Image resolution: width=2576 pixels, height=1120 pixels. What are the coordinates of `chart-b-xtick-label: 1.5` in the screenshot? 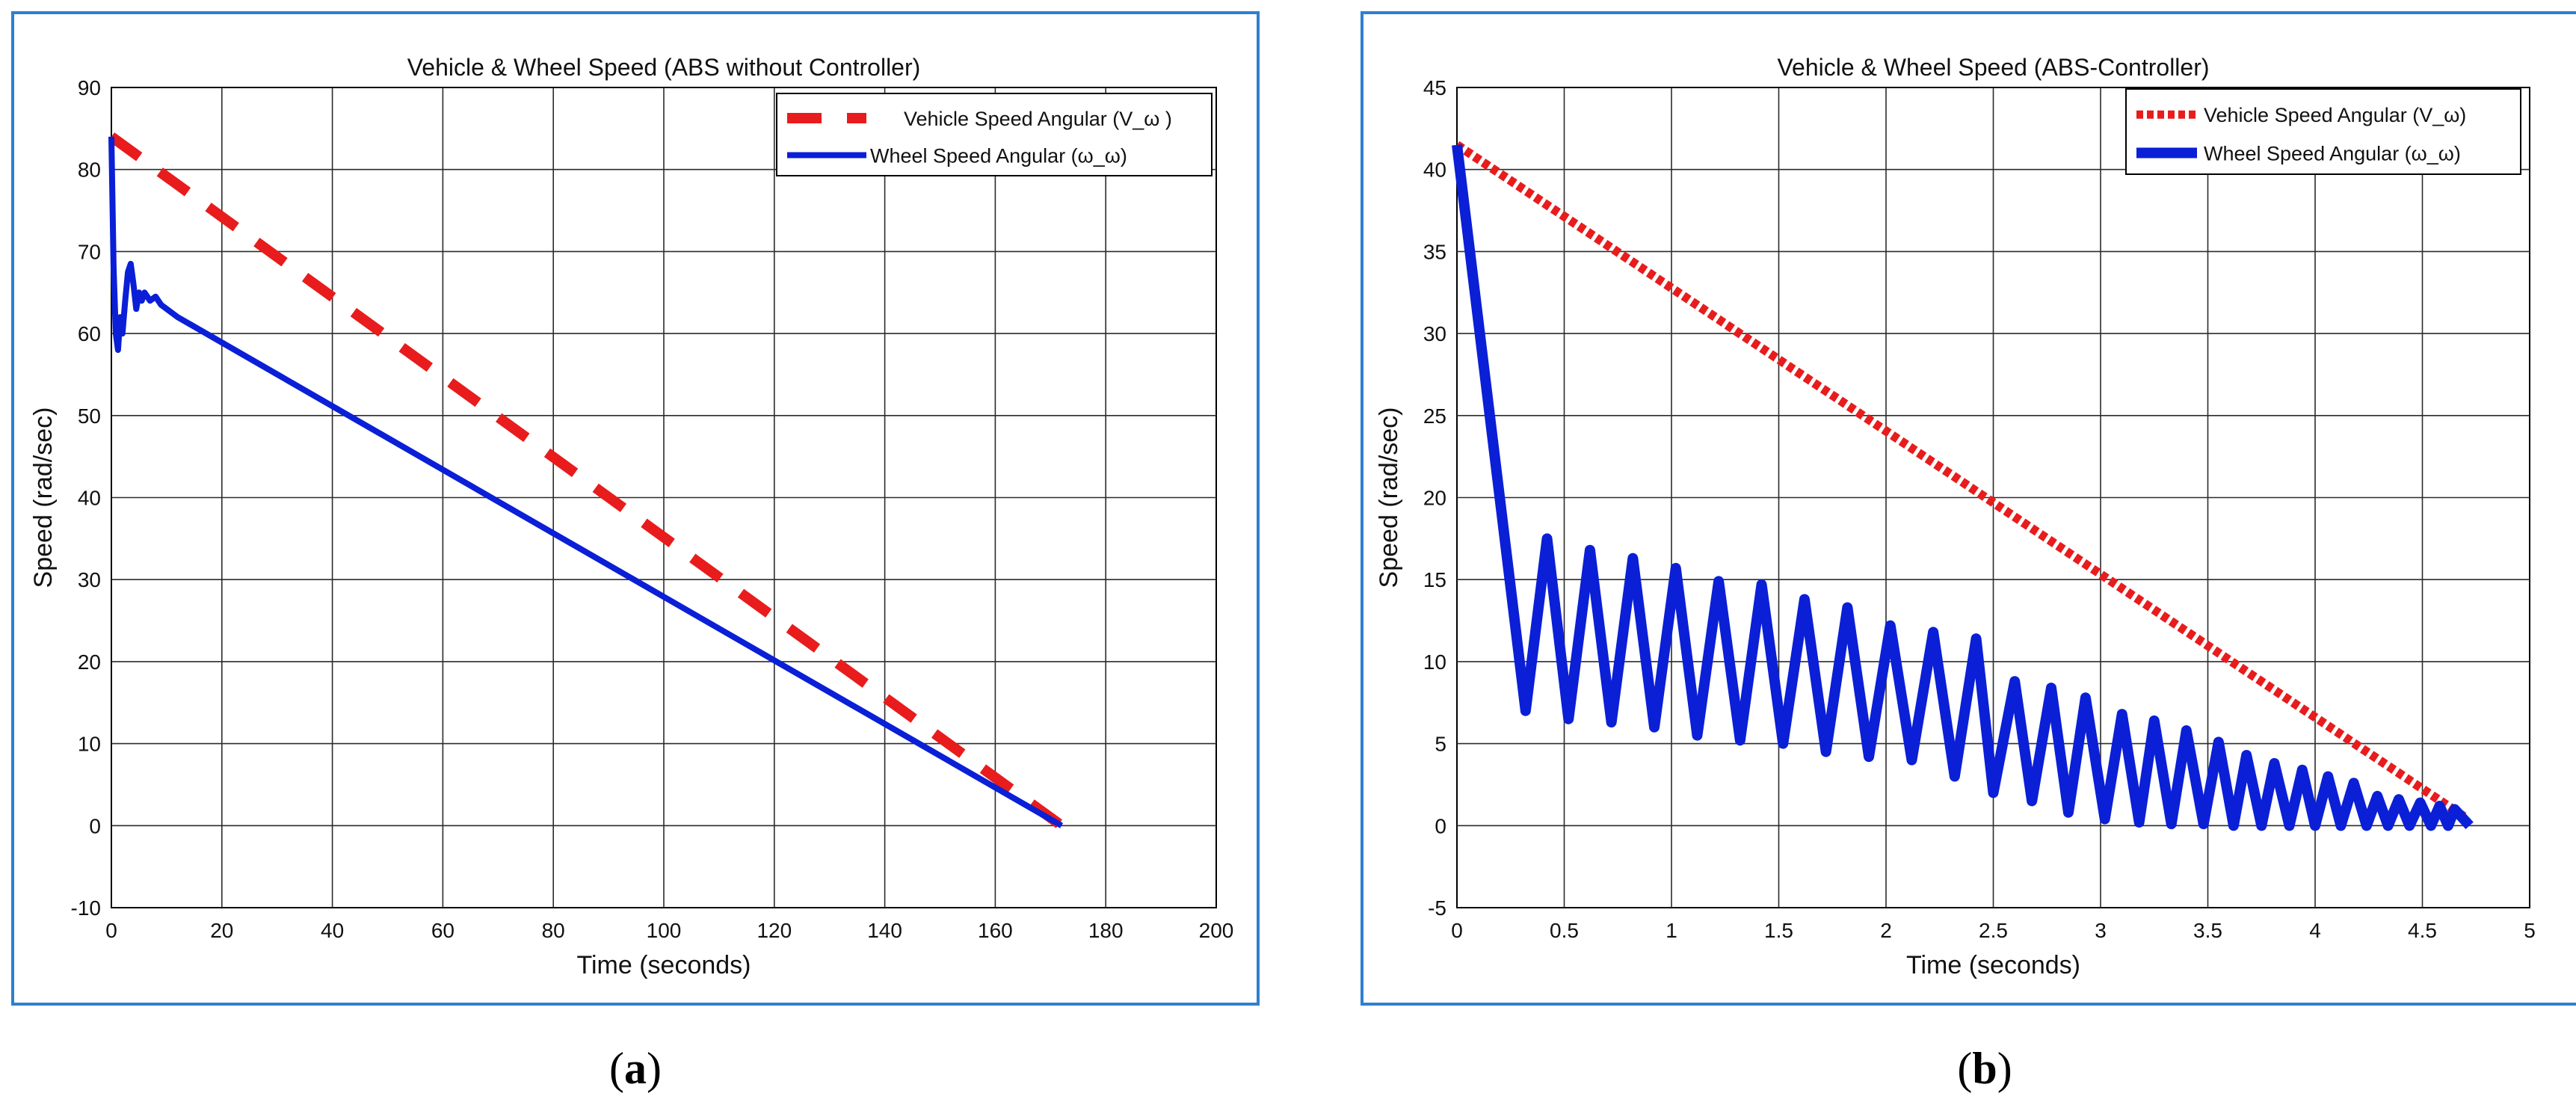 It's located at (1778, 930).